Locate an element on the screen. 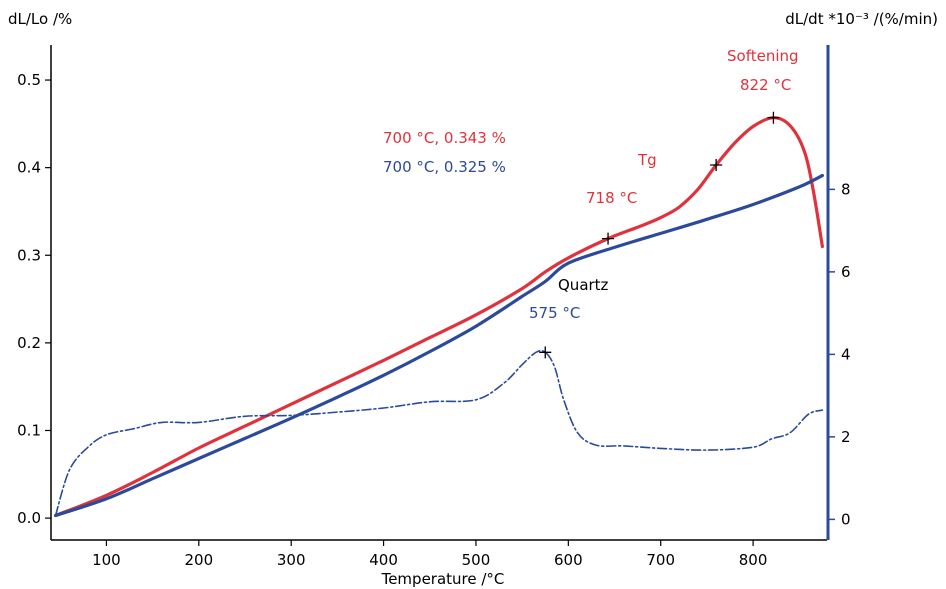 This screenshot has height=589, width=946. x-tick-label: 700 is located at coordinates (660, 560).